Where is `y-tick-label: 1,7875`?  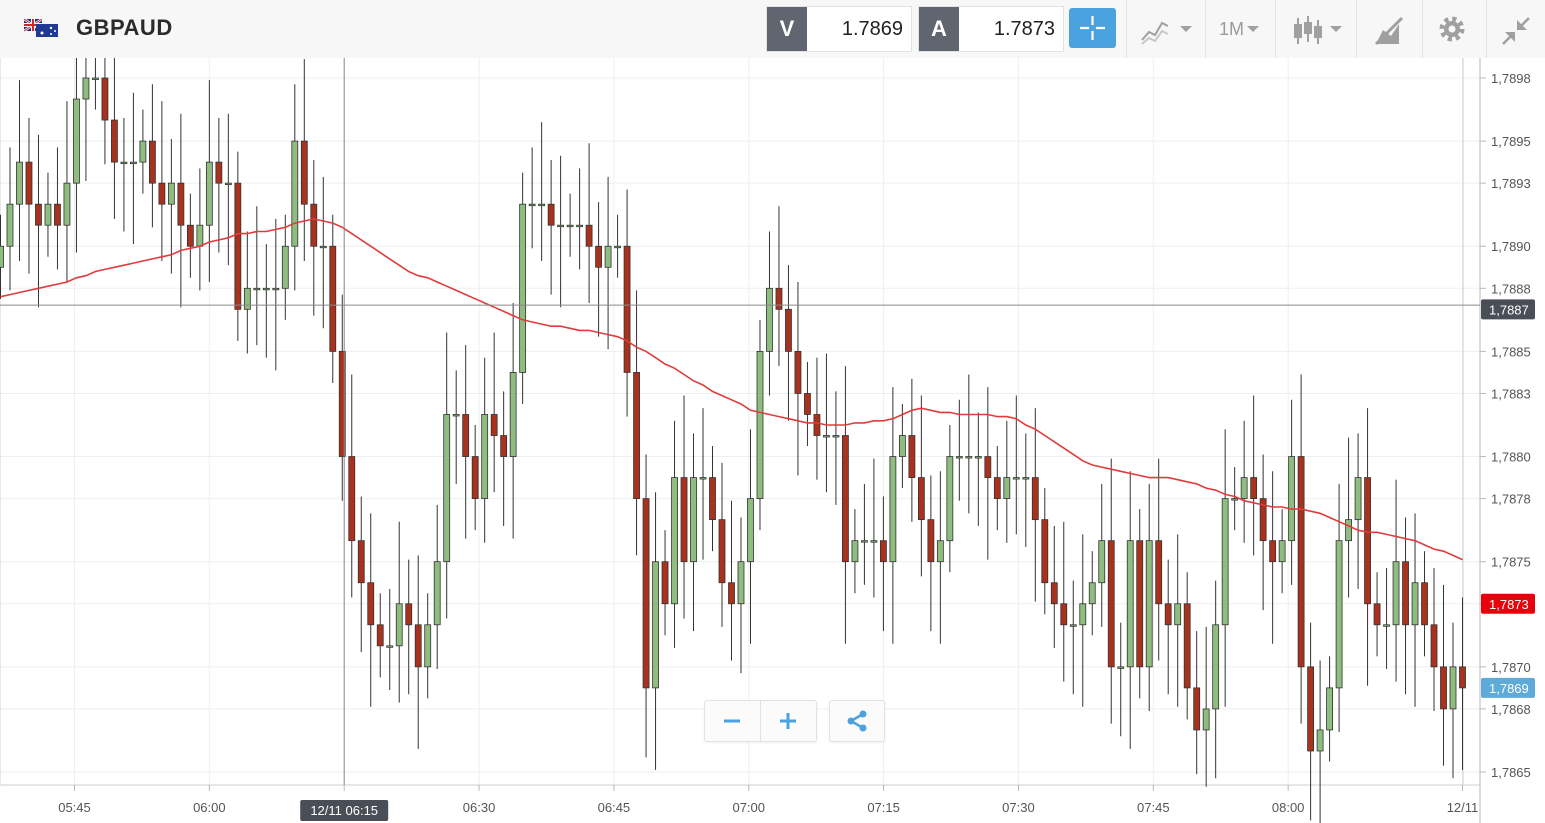
y-tick-label: 1,7875 is located at coordinates (1511, 562).